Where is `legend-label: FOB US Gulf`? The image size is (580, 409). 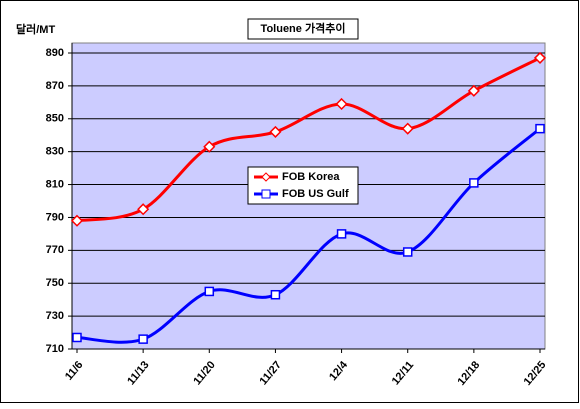 legend-label: FOB US Gulf is located at coordinates (315, 194).